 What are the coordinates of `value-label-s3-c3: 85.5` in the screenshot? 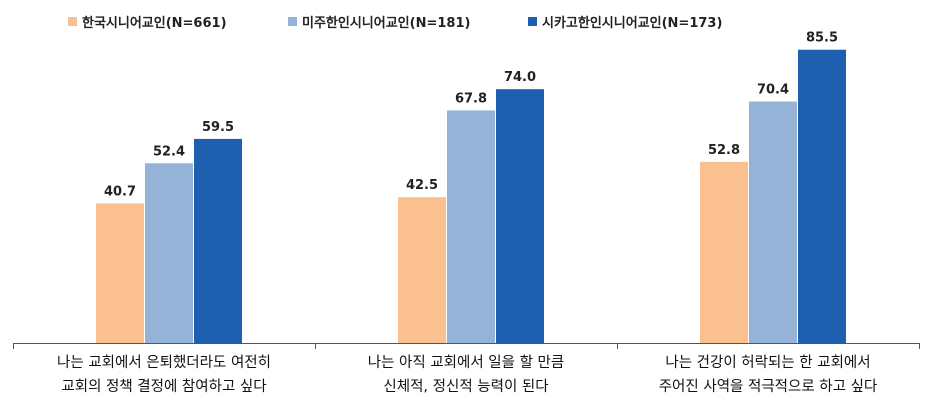 It's located at (822, 38).